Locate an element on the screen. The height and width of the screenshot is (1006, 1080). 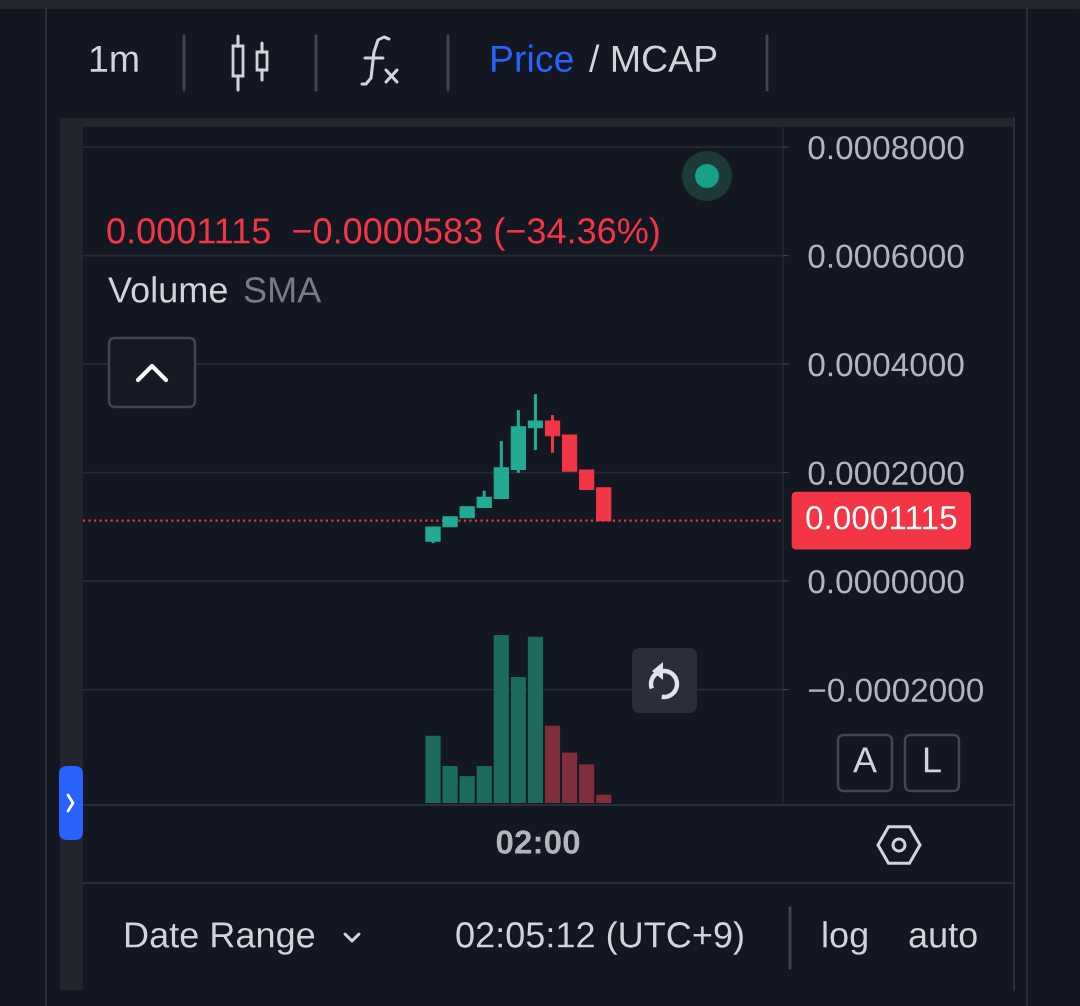
text: 02:00 is located at coordinates (538, 842).